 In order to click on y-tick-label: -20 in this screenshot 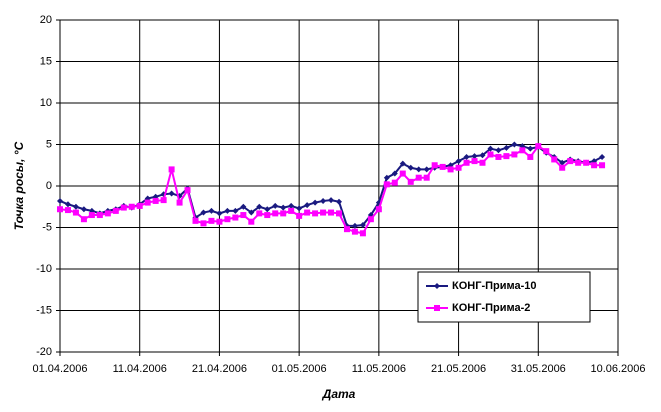, I will do `click(44, 352)`.